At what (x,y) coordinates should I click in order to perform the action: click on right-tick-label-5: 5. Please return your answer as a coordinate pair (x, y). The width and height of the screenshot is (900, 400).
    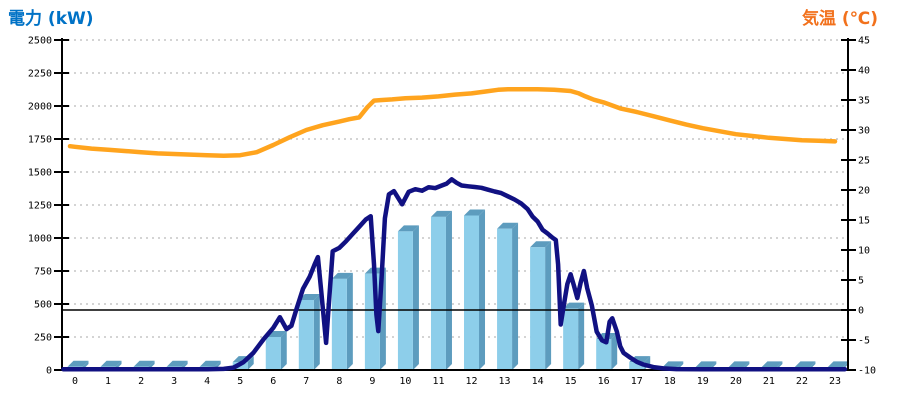
    Looking at the image, I should click on (861, 281).